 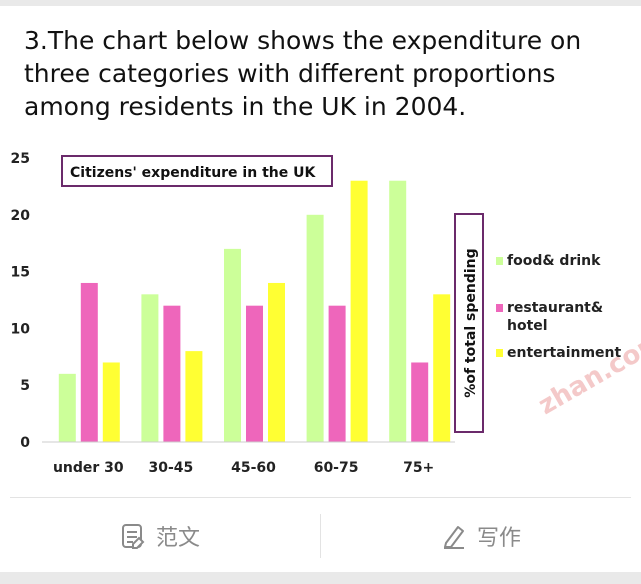 I want to click on divider, so click(x=320, y=497).